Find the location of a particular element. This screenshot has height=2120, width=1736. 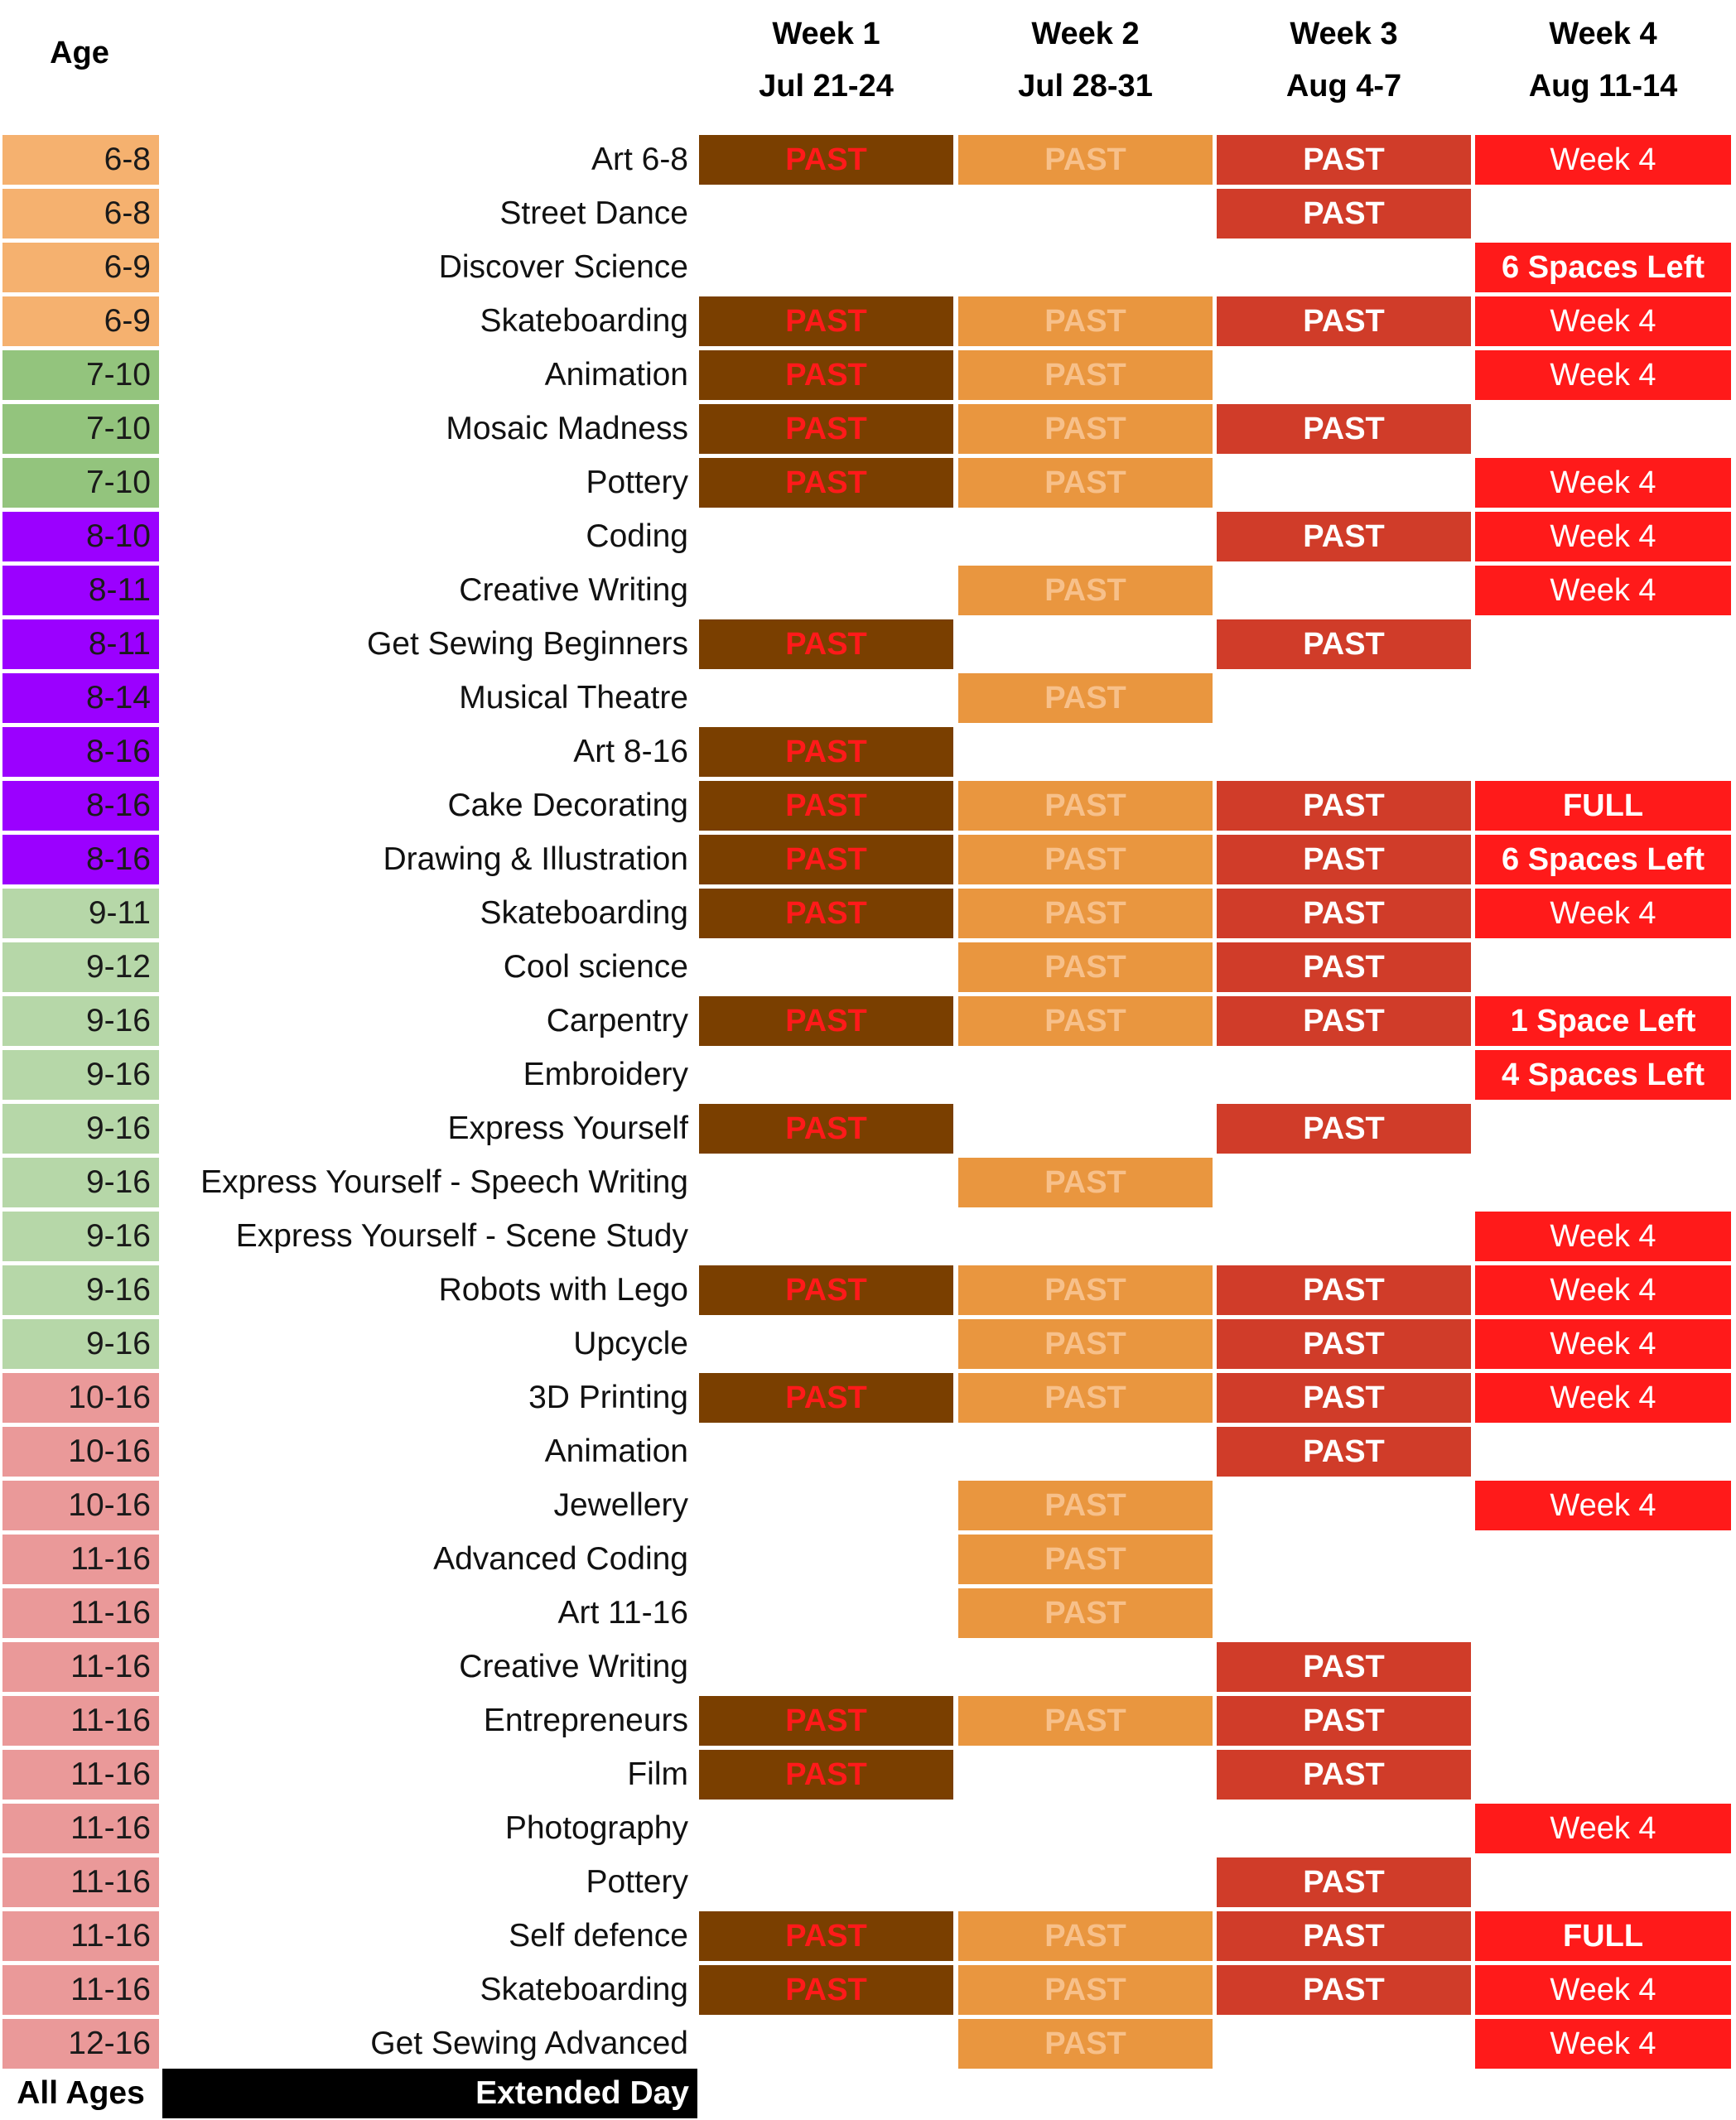

class-name-cell: Creative Writing is located at coordinates (573, 590).